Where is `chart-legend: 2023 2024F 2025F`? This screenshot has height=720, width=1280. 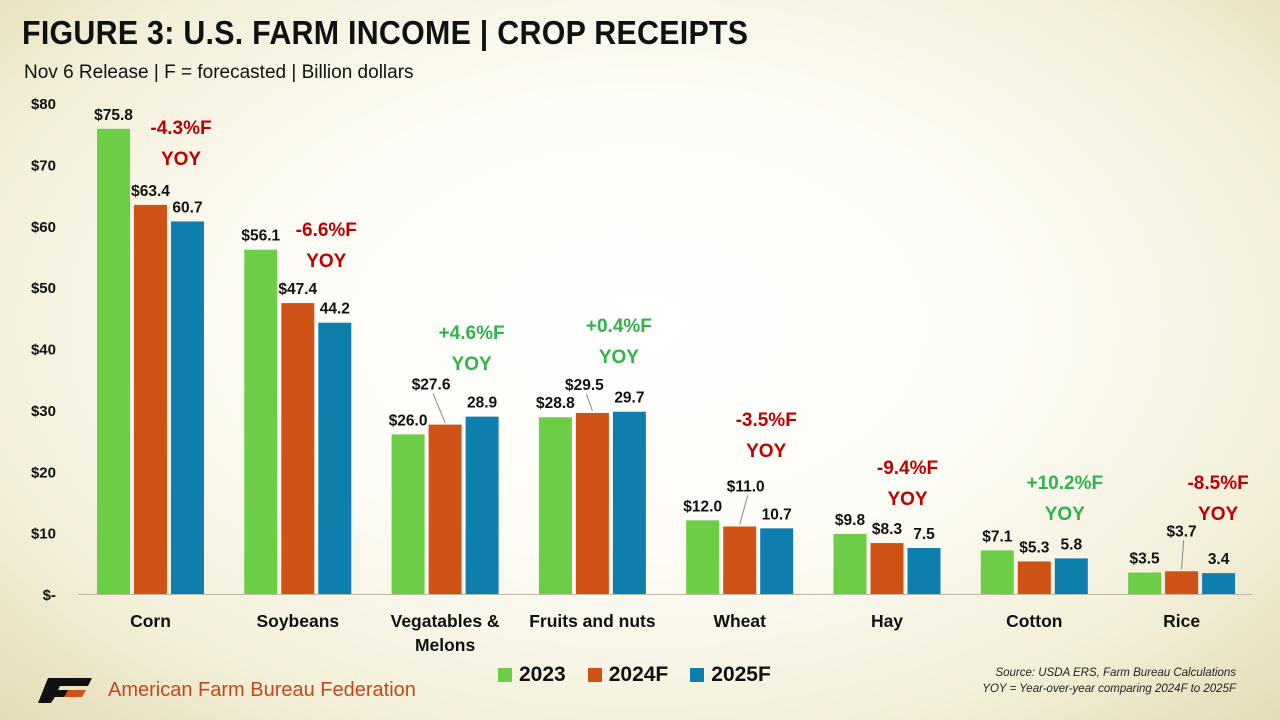 chart-legend: 2023 2024F 2025F is located at coordinates (645, 675).